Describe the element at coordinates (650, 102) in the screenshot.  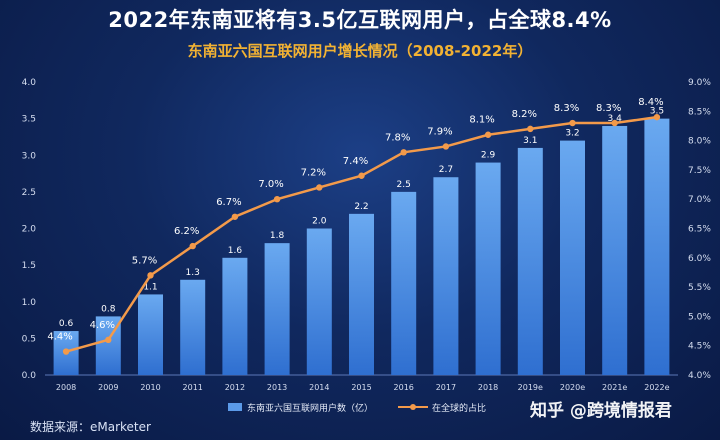
I see `line-value-label: 8.4%` at that location.